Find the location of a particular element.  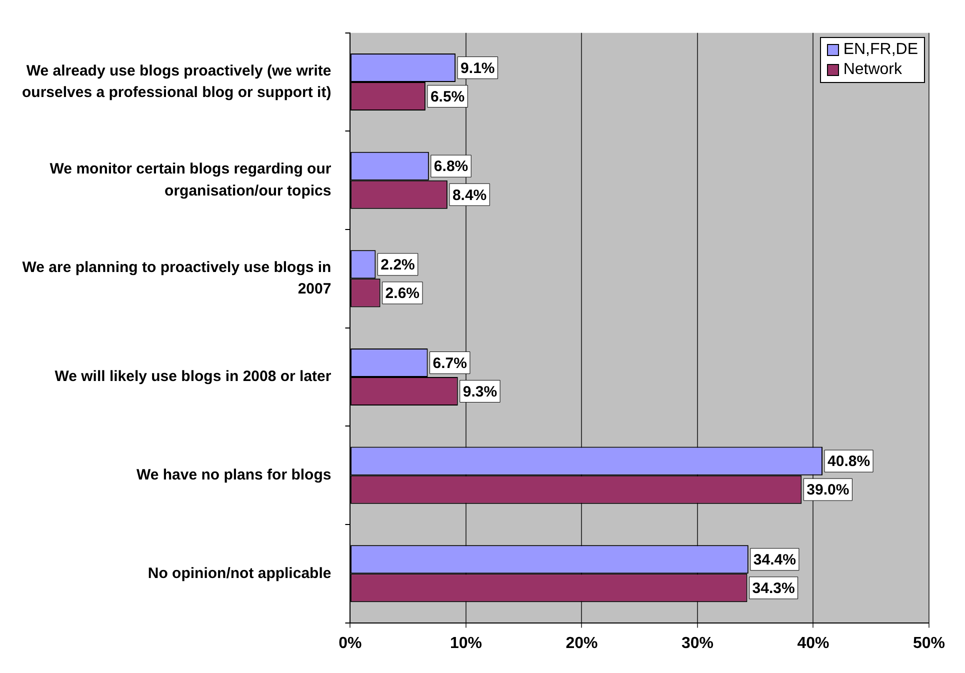

data-label: 9.1% is located at coordinates (477, 68).